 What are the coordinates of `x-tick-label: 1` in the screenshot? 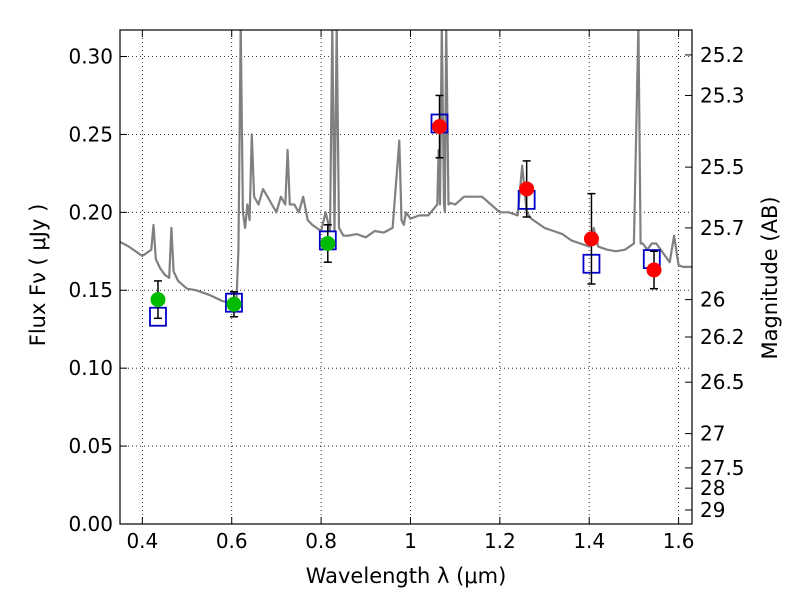 It's located at (410, 541).